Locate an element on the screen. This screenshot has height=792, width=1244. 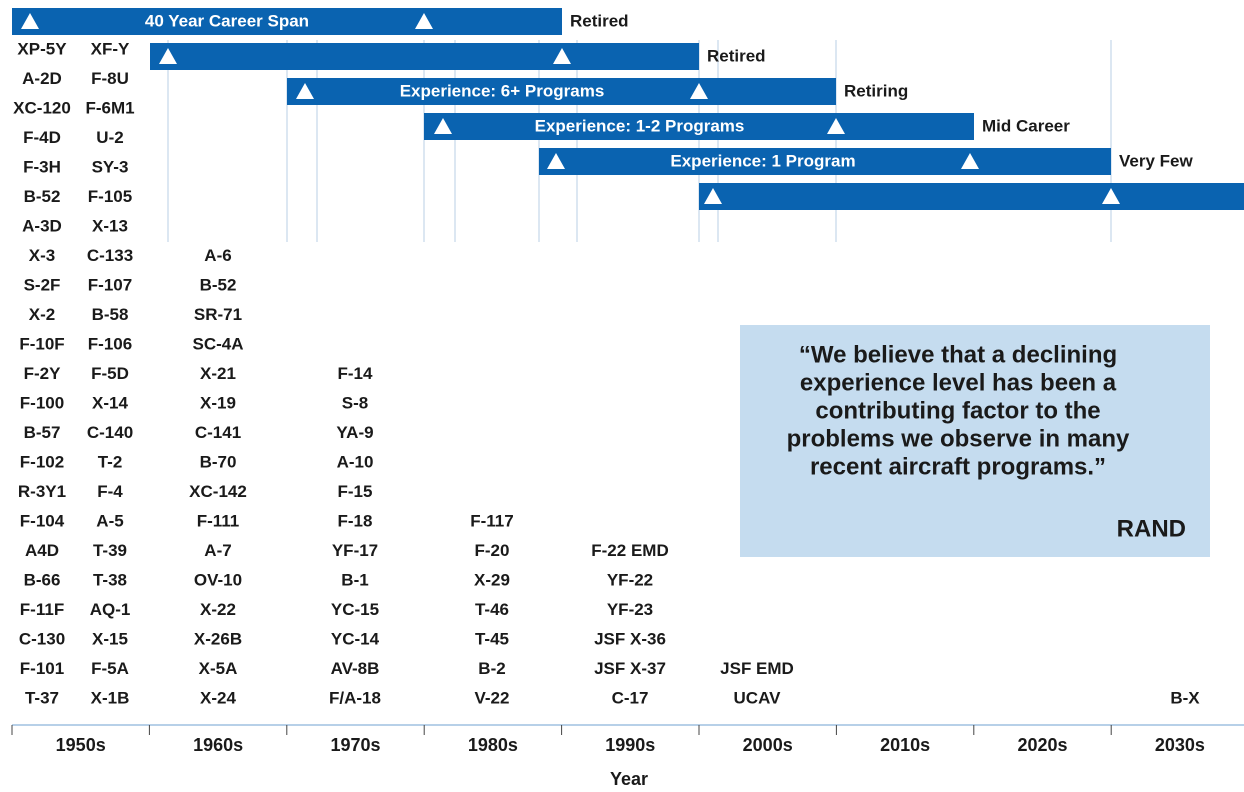
aircraft-label: F-100 is located at coordinates (42, 402).